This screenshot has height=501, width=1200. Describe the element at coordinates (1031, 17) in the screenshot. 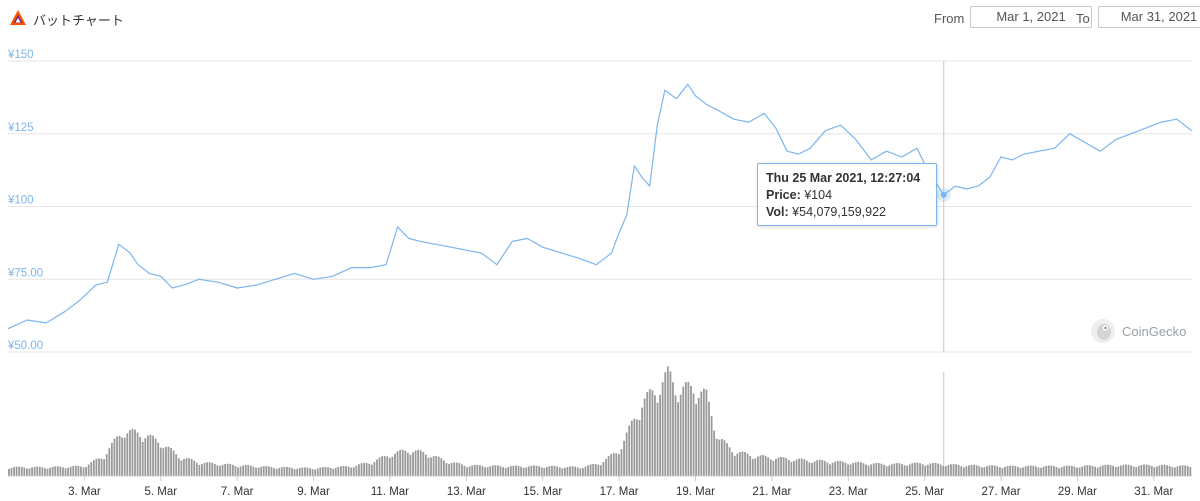

I see `from-date-input: Mar 1, 2021` at that location.